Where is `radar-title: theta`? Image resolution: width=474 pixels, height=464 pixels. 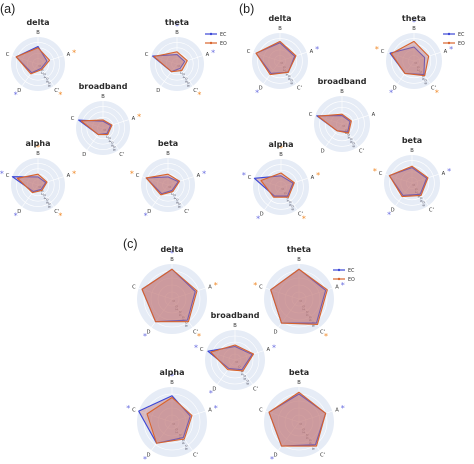 radar-title: theta is located at coordinates (177, 22).